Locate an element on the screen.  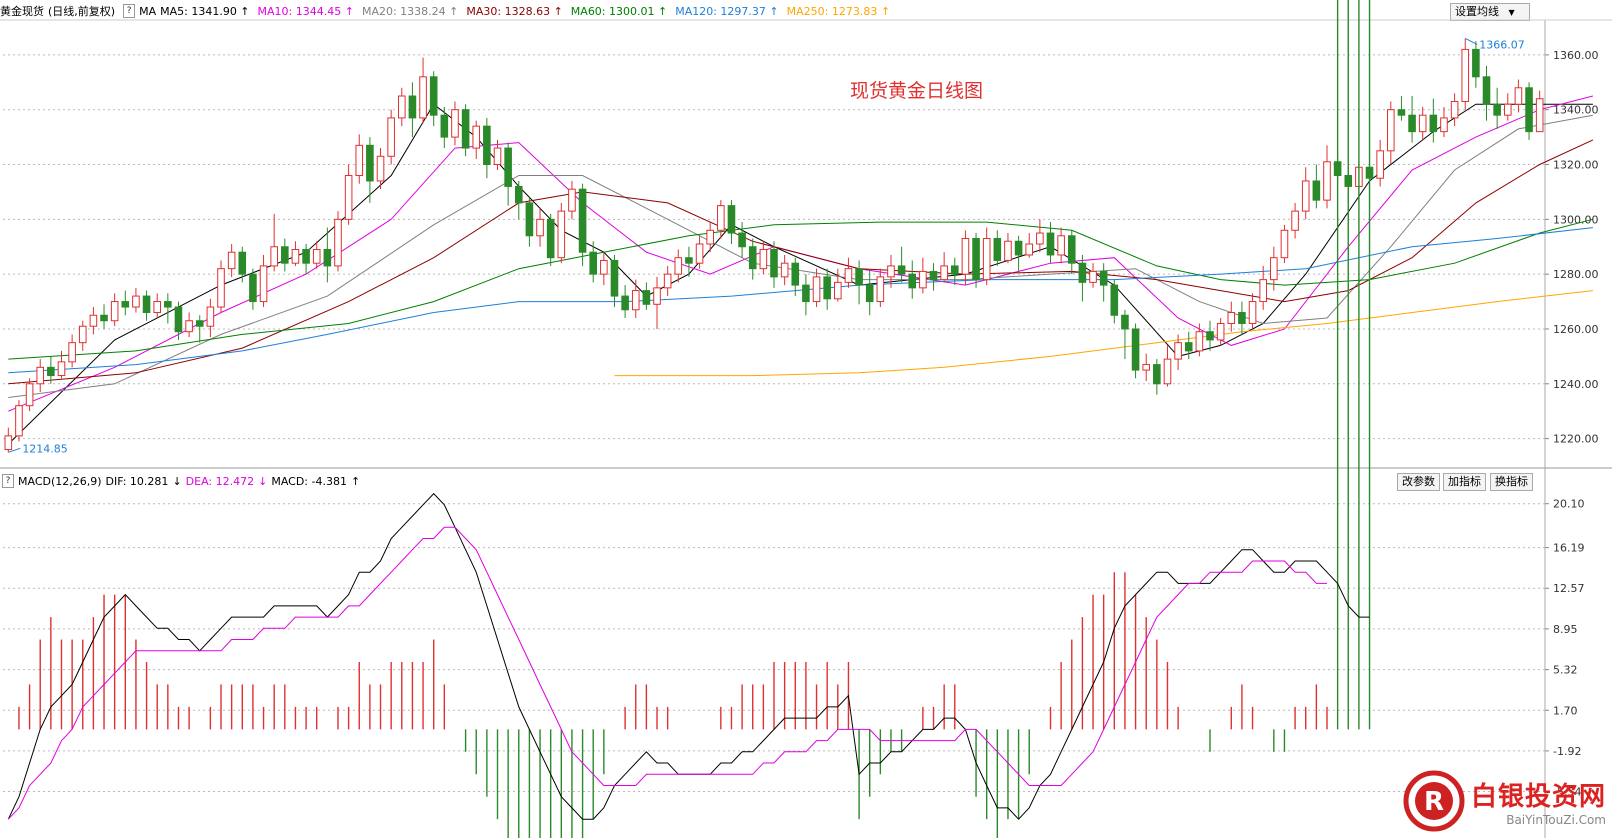
dif-arrow: ↓ is located at coordinates (177, 481).